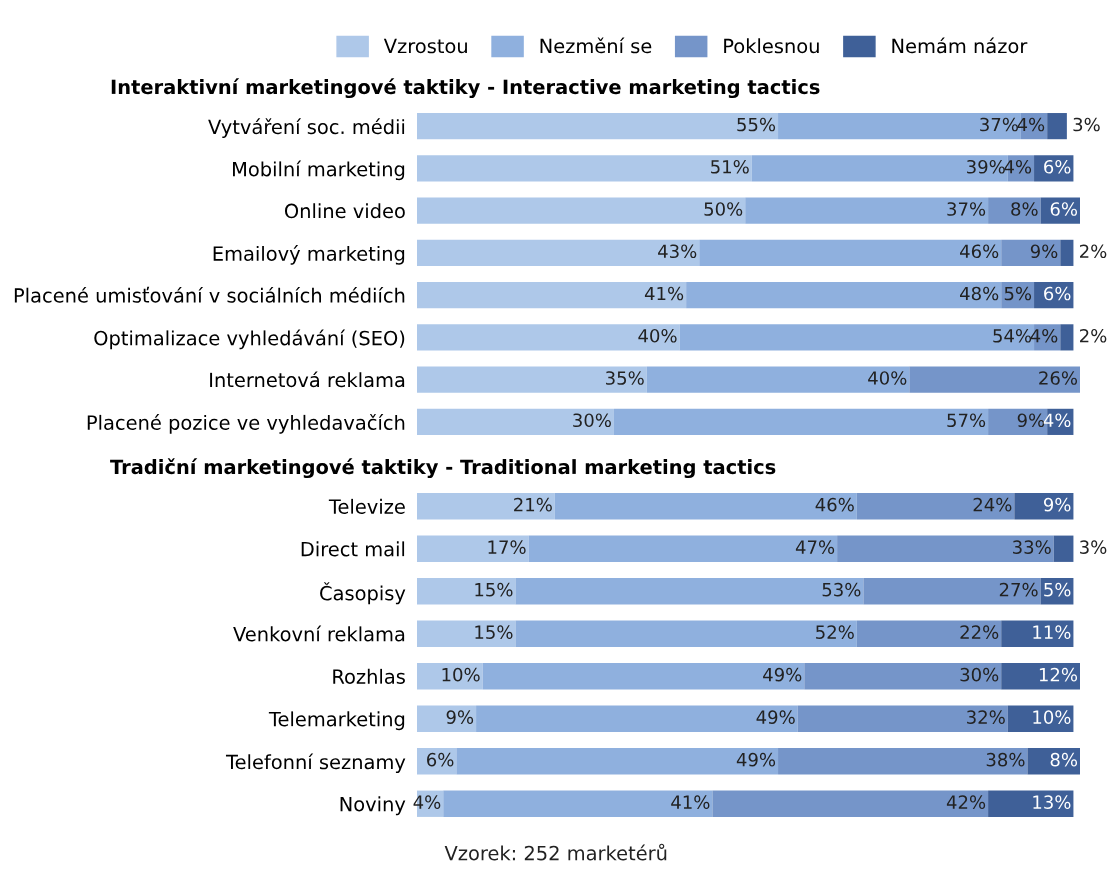  What do you see at coordinates (979, 632) in the screenshot?
I see `data-label: 22%` at bounding box center [979, 632].